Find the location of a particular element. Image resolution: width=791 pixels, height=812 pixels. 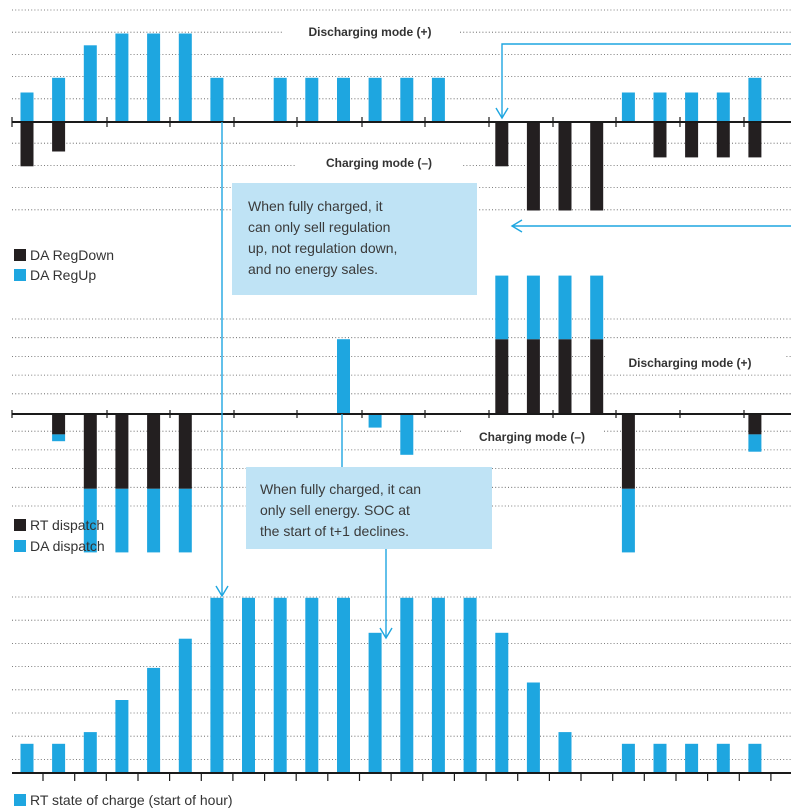

bar-da-dispatch-h17 is located at coordinates (533, 307).